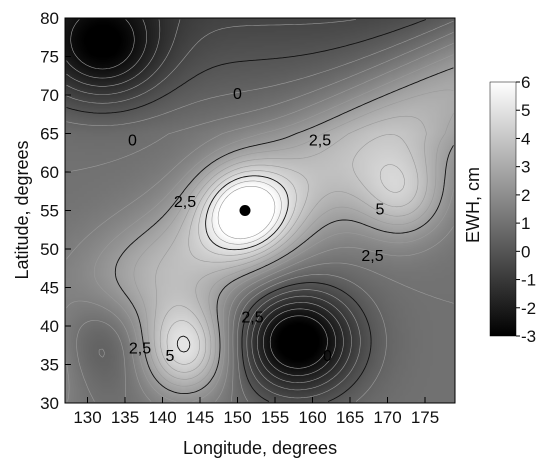  Describe the element at coordinates (49, 288) in the screenshot. I see `y-tick-label-3: 45` at that location.